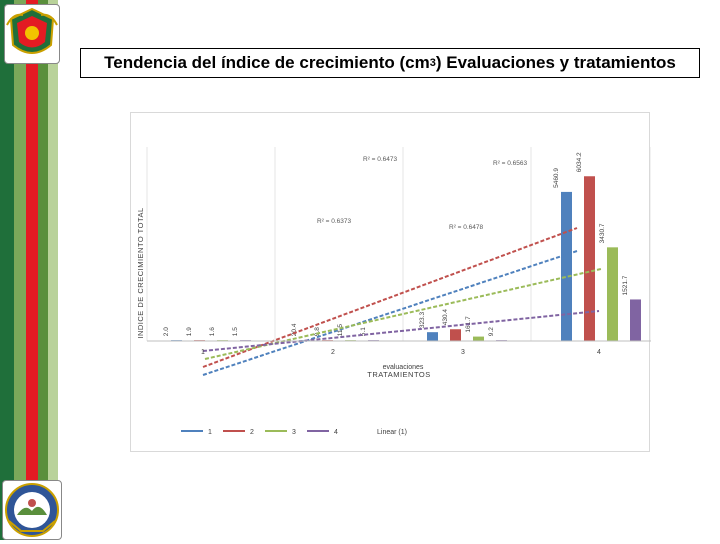 This screenshot has width=720, height=544. Describe the element at coordinates (333, 352) in the screenshot. I see `x-tick-label: 2` at that location.